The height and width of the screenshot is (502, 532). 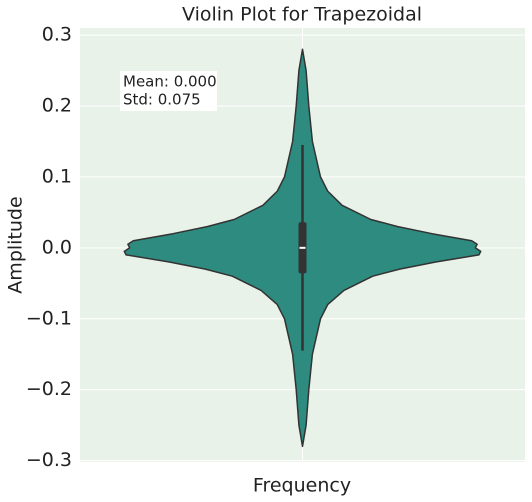 What do you see at coordinates (57, 176) in the screenshot?
I see `y-tick-label: 0.1` at bounding box center [57, 176].